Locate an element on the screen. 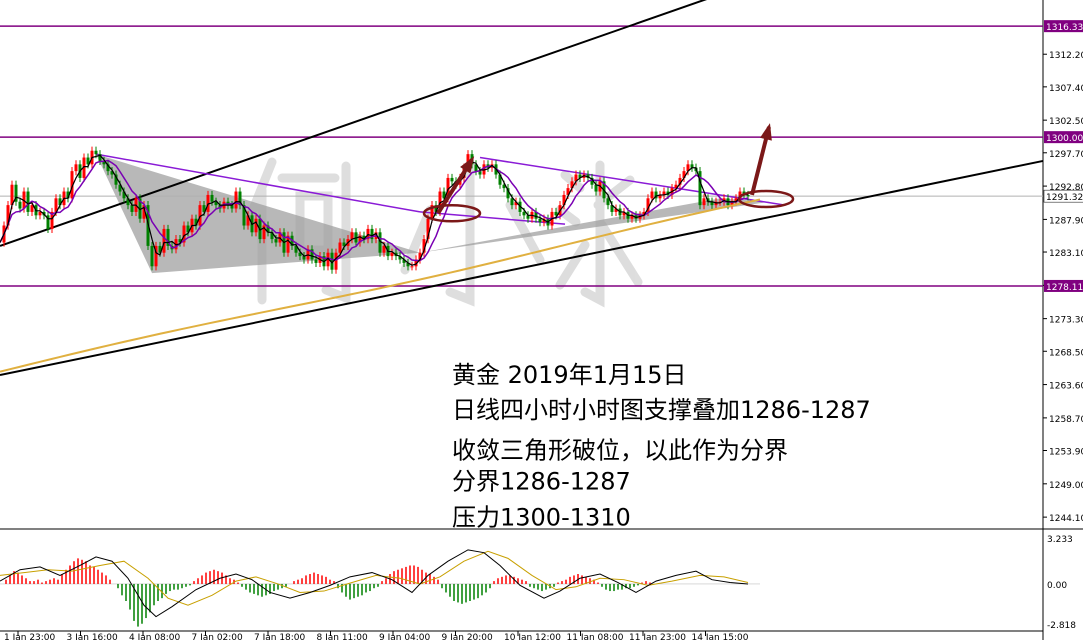 This screenshot has width=1083, height=644. annotation-line-2: 日线四小时小时图支撑叠加1286-1287 is located at coordinates (661, 410).